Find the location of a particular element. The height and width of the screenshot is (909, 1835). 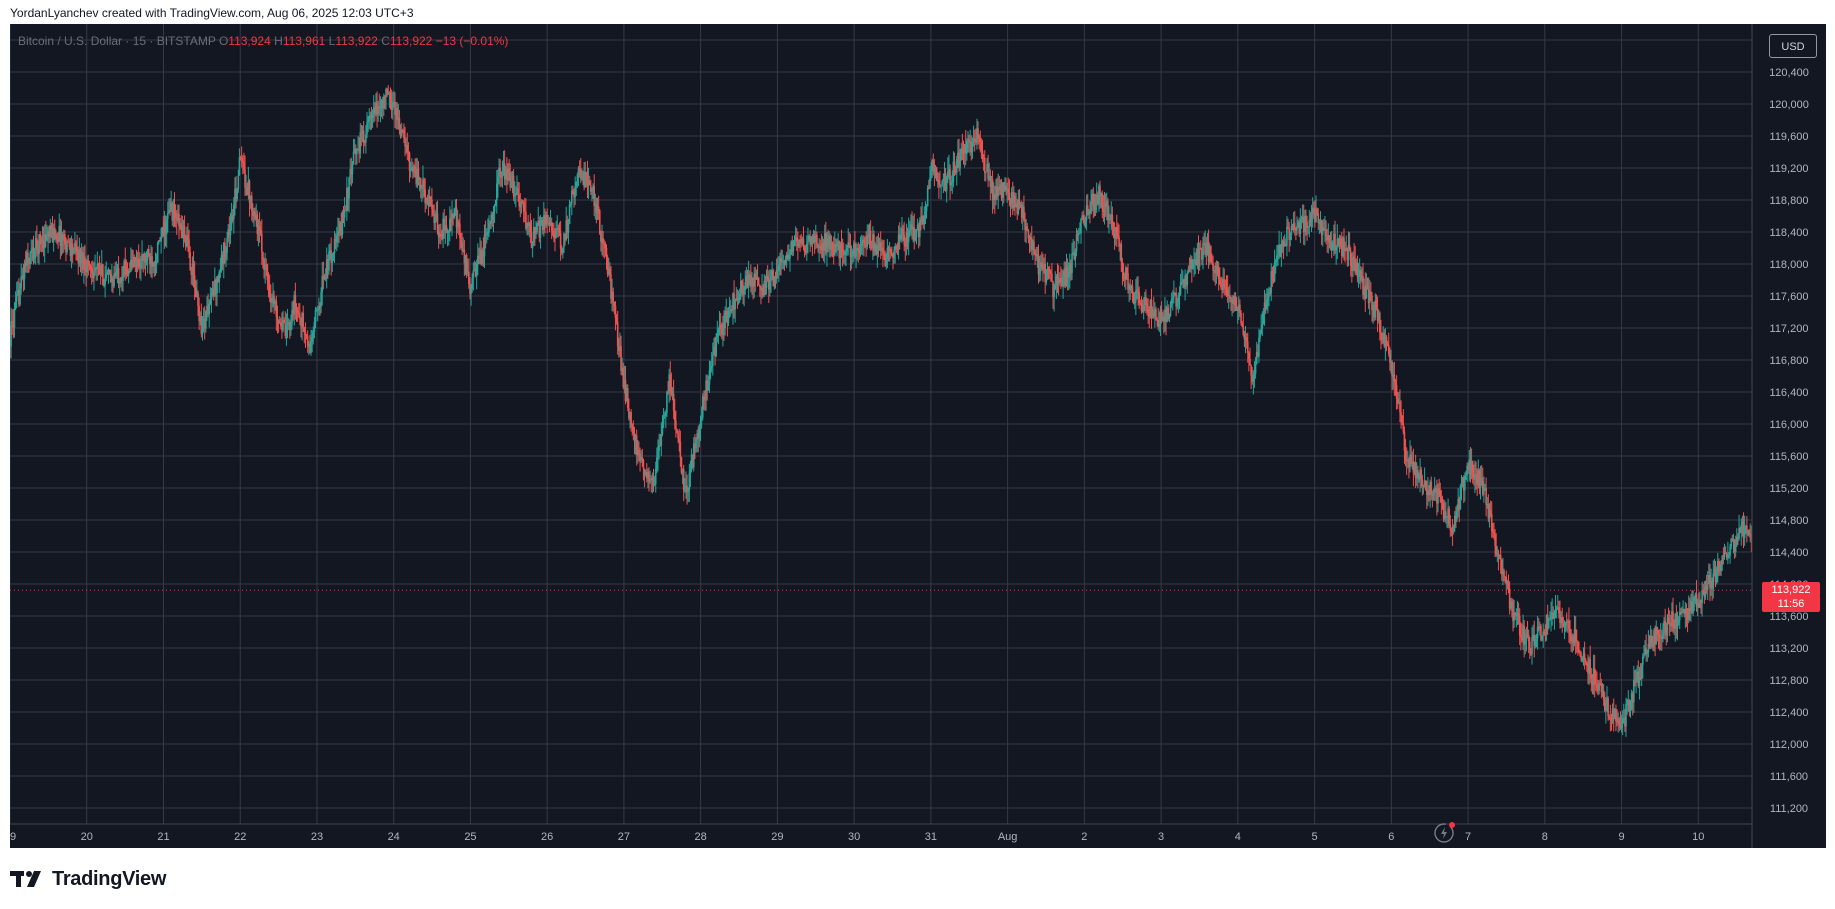

price-axis-background is located at coordinates (1789, 436).